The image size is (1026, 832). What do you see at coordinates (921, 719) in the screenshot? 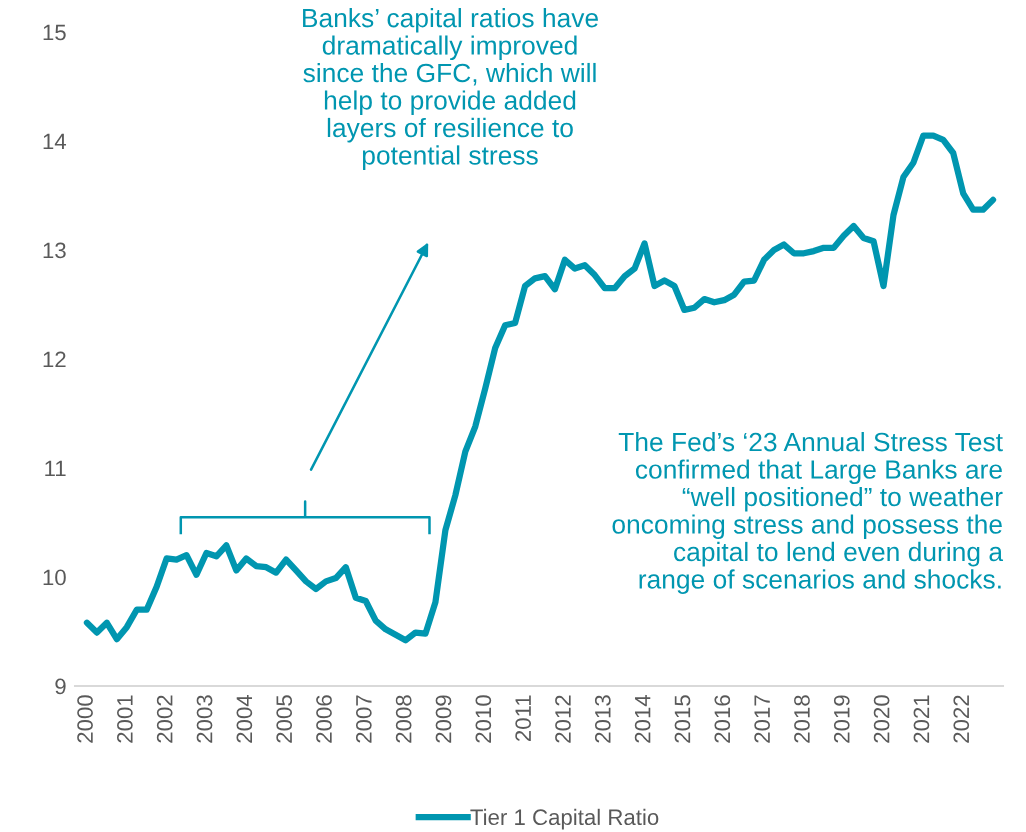
I see `x-tick-label: 2021` at bounding box center [921, 719].